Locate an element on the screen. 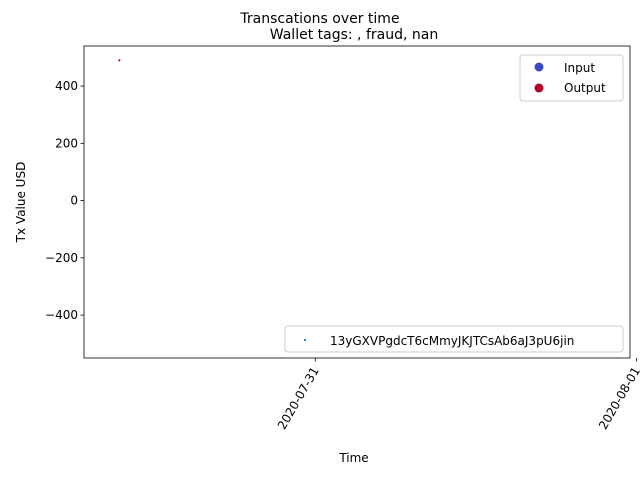 The height and width of the screenshot is (480, 640). legend-wallet-box is located at coordinates (454, 339).